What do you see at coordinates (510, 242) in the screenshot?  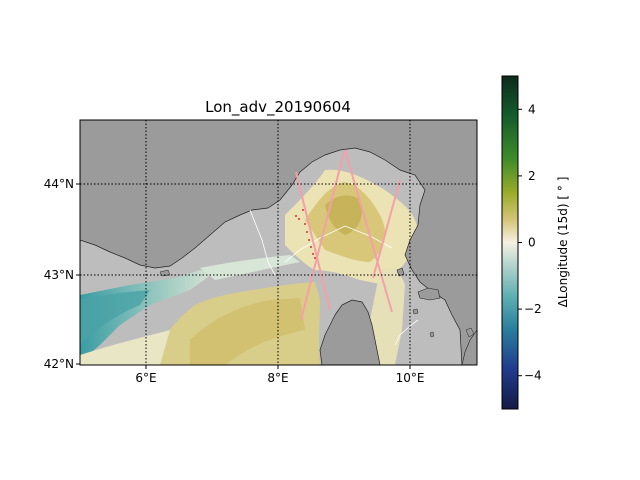 I see `colorbar` at bounding box center [510, 242].